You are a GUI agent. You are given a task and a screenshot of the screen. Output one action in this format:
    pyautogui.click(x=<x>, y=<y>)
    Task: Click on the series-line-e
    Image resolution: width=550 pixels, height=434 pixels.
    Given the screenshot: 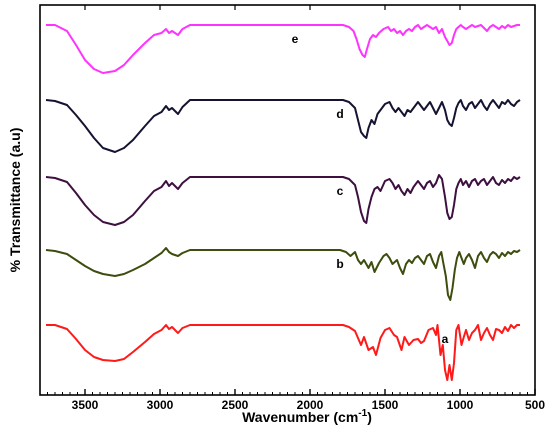 What is the action you would take?
    pyautogui.click(x=283, y=49)
    